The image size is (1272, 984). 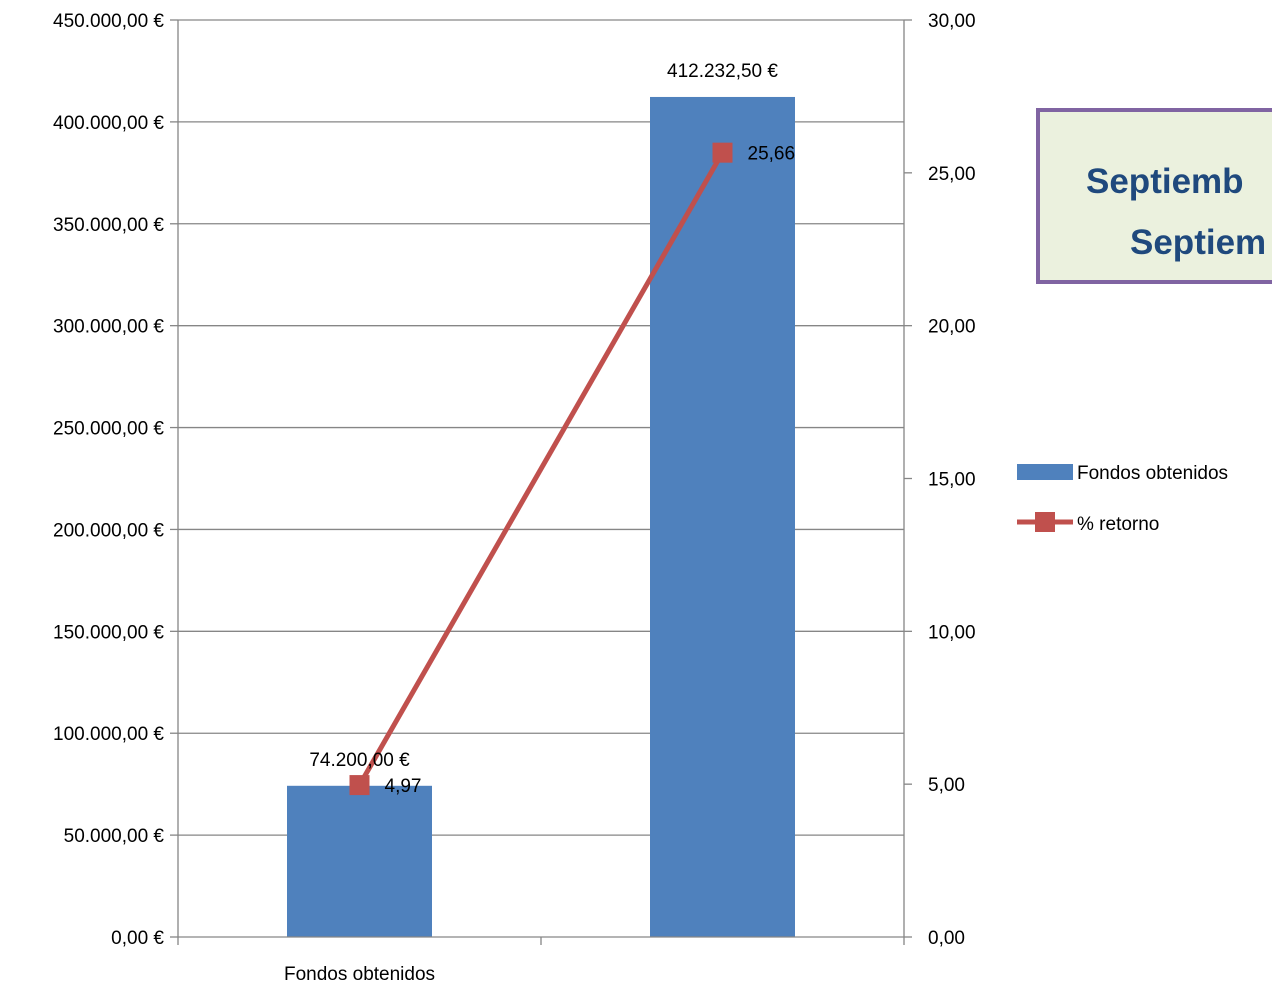 I want to click on title-box-frame, so click(x=1154, y=196).